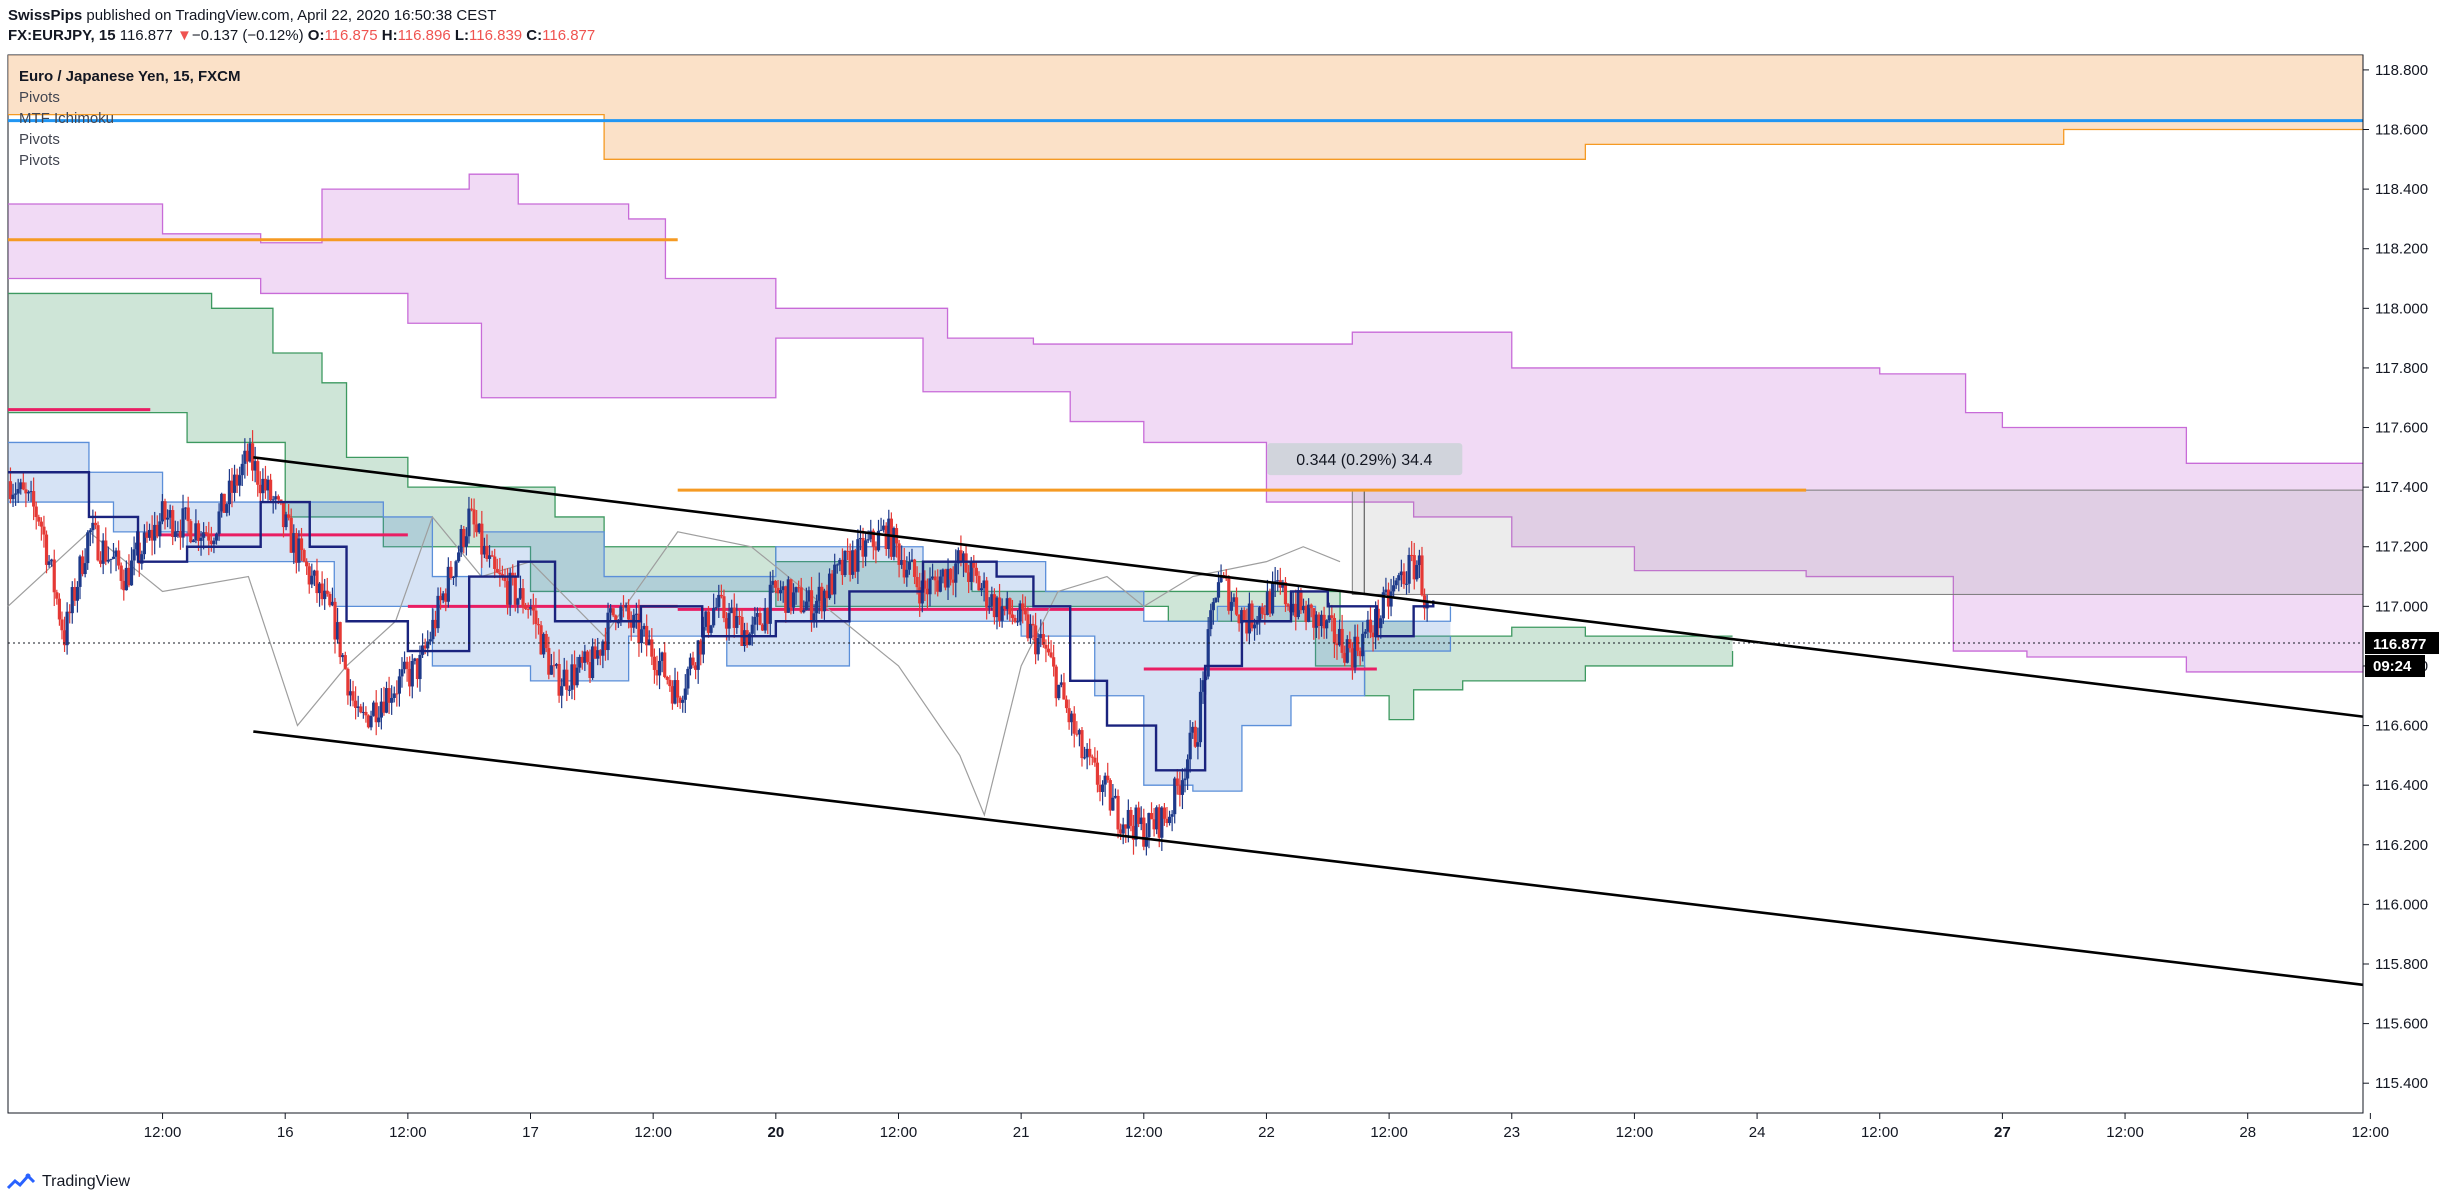 Image resolution: width=2445 pixels, height=1196 pixels. I want to click on legend-series-title: Euro / Japanese Yen, 15, FXCM, so click(130, 76).